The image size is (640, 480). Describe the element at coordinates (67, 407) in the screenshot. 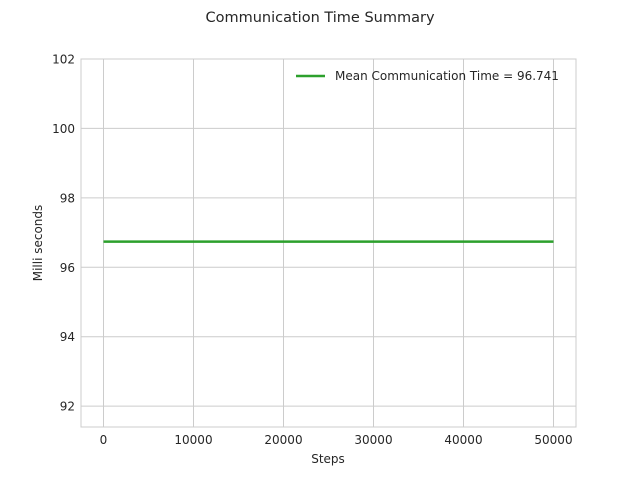

I see `y-tick-label: 92` at that location.